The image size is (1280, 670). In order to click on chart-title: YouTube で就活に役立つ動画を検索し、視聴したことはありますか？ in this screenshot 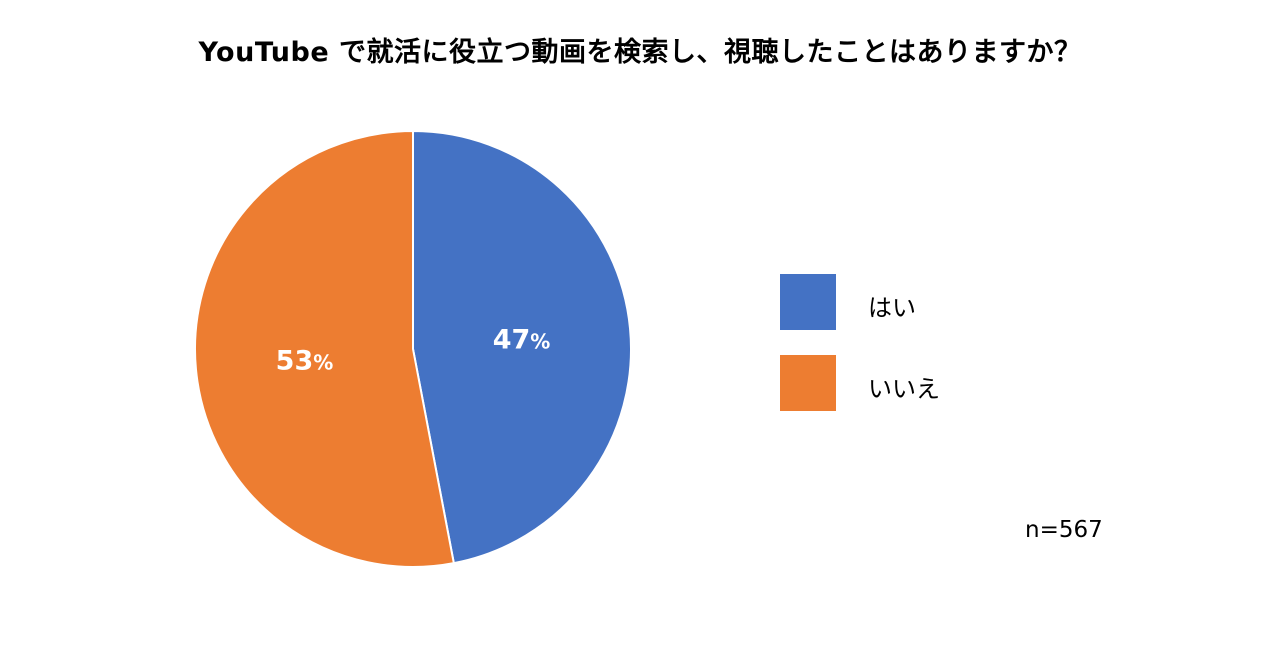, I will do `click(640, 52)`.